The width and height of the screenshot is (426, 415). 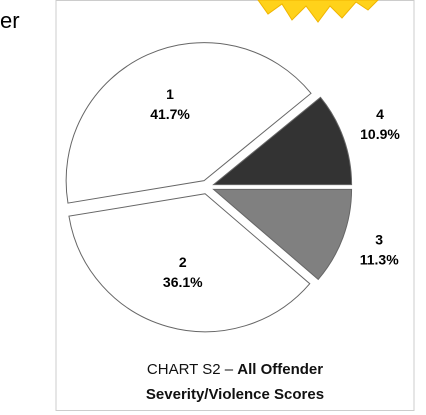 I want to click on slice-name: 4, so click(x=380, y=114).